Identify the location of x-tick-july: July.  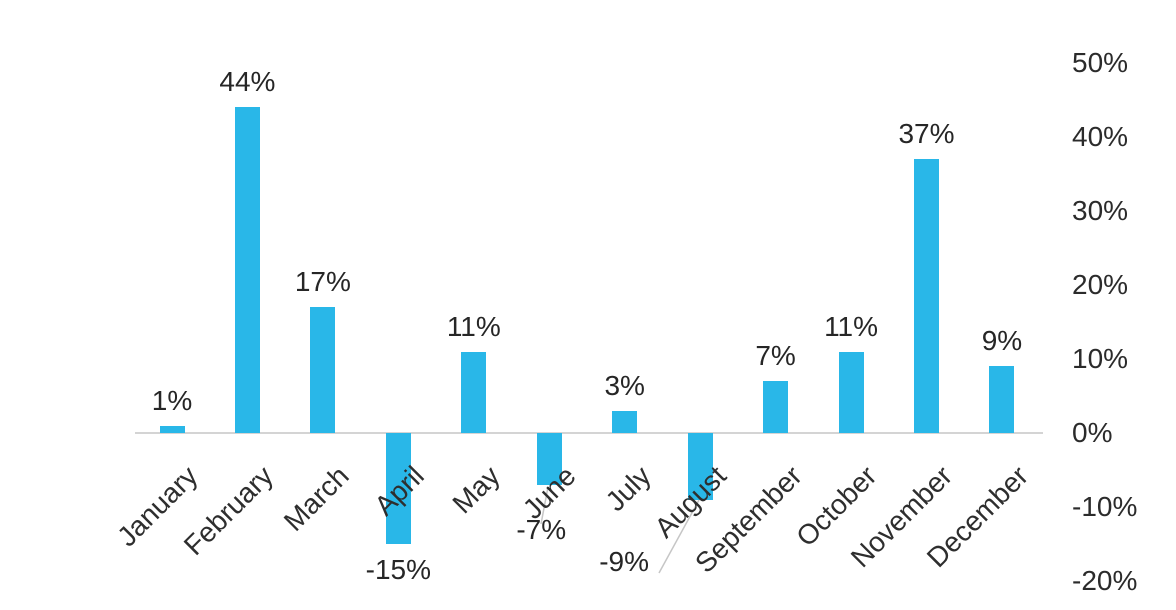
(628, 489).